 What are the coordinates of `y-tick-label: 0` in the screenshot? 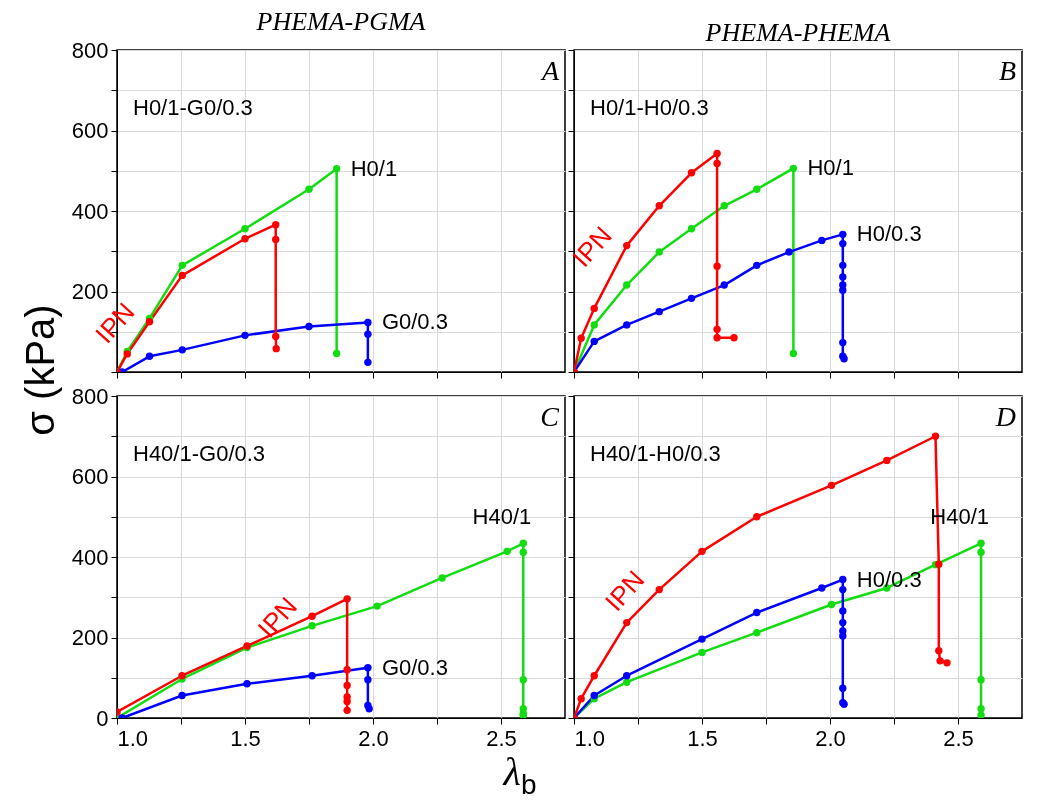 It's located at (102, 718).